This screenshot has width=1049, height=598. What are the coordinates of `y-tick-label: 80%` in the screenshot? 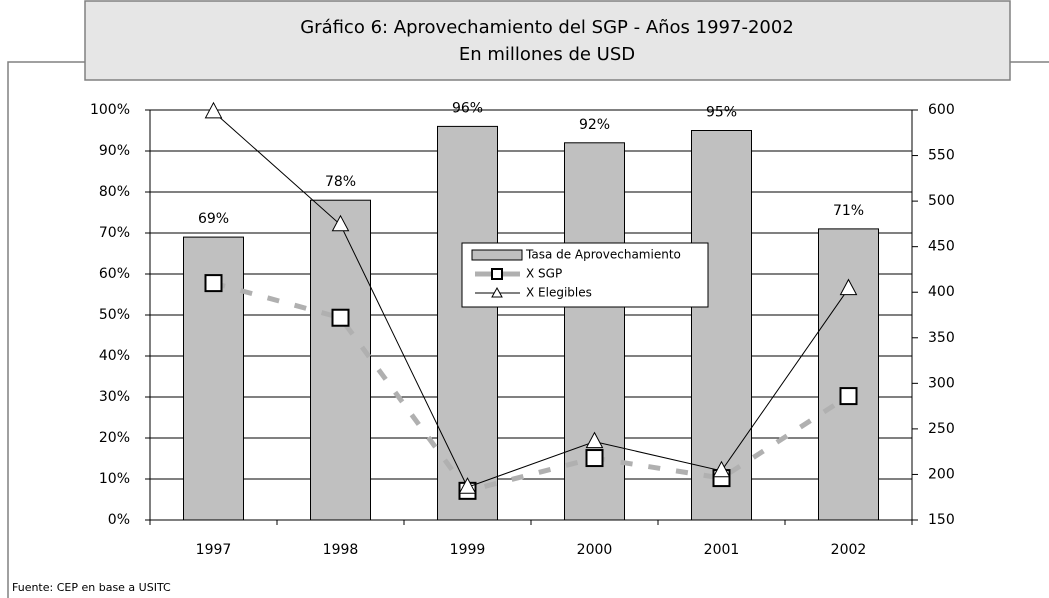 It's located at (114, 192).